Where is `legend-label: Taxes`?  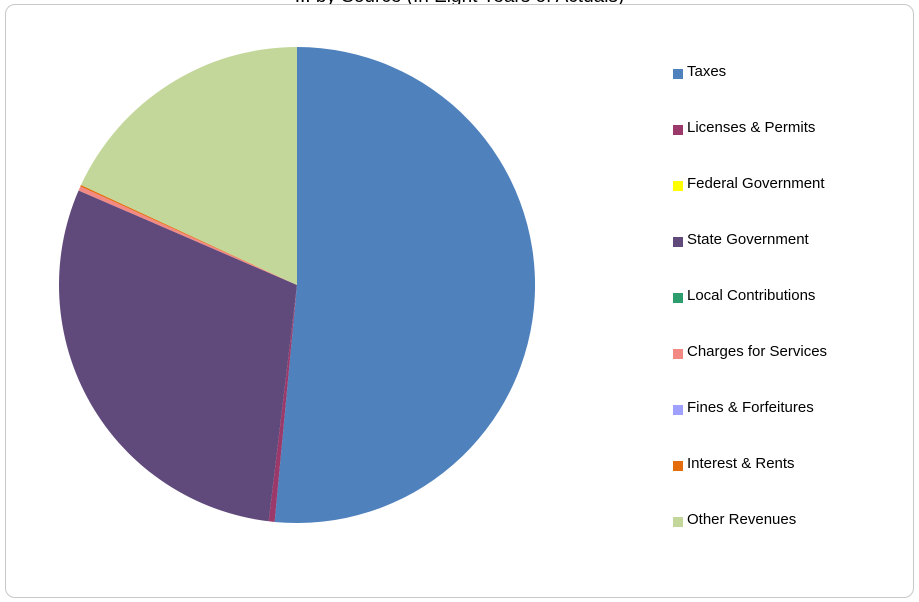 legend-label: Taxes is located at coordinates (707, 71).